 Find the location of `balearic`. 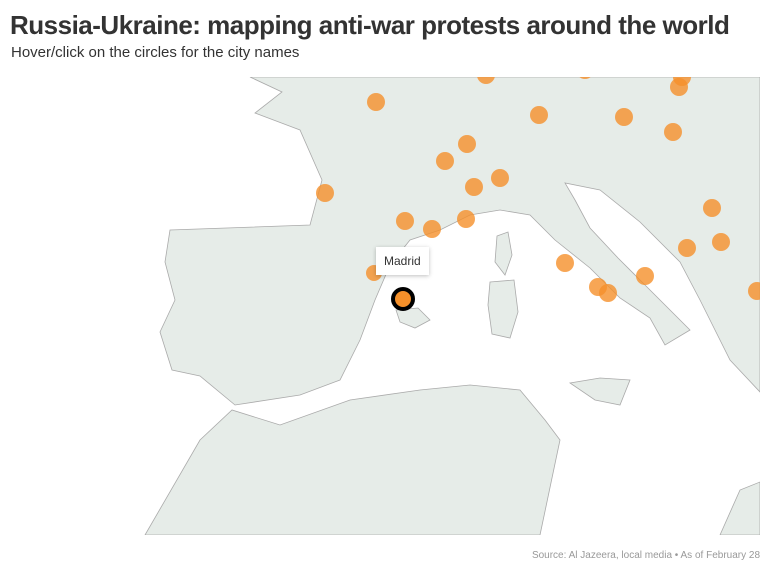

balearic is located at coordinates (413, 318).